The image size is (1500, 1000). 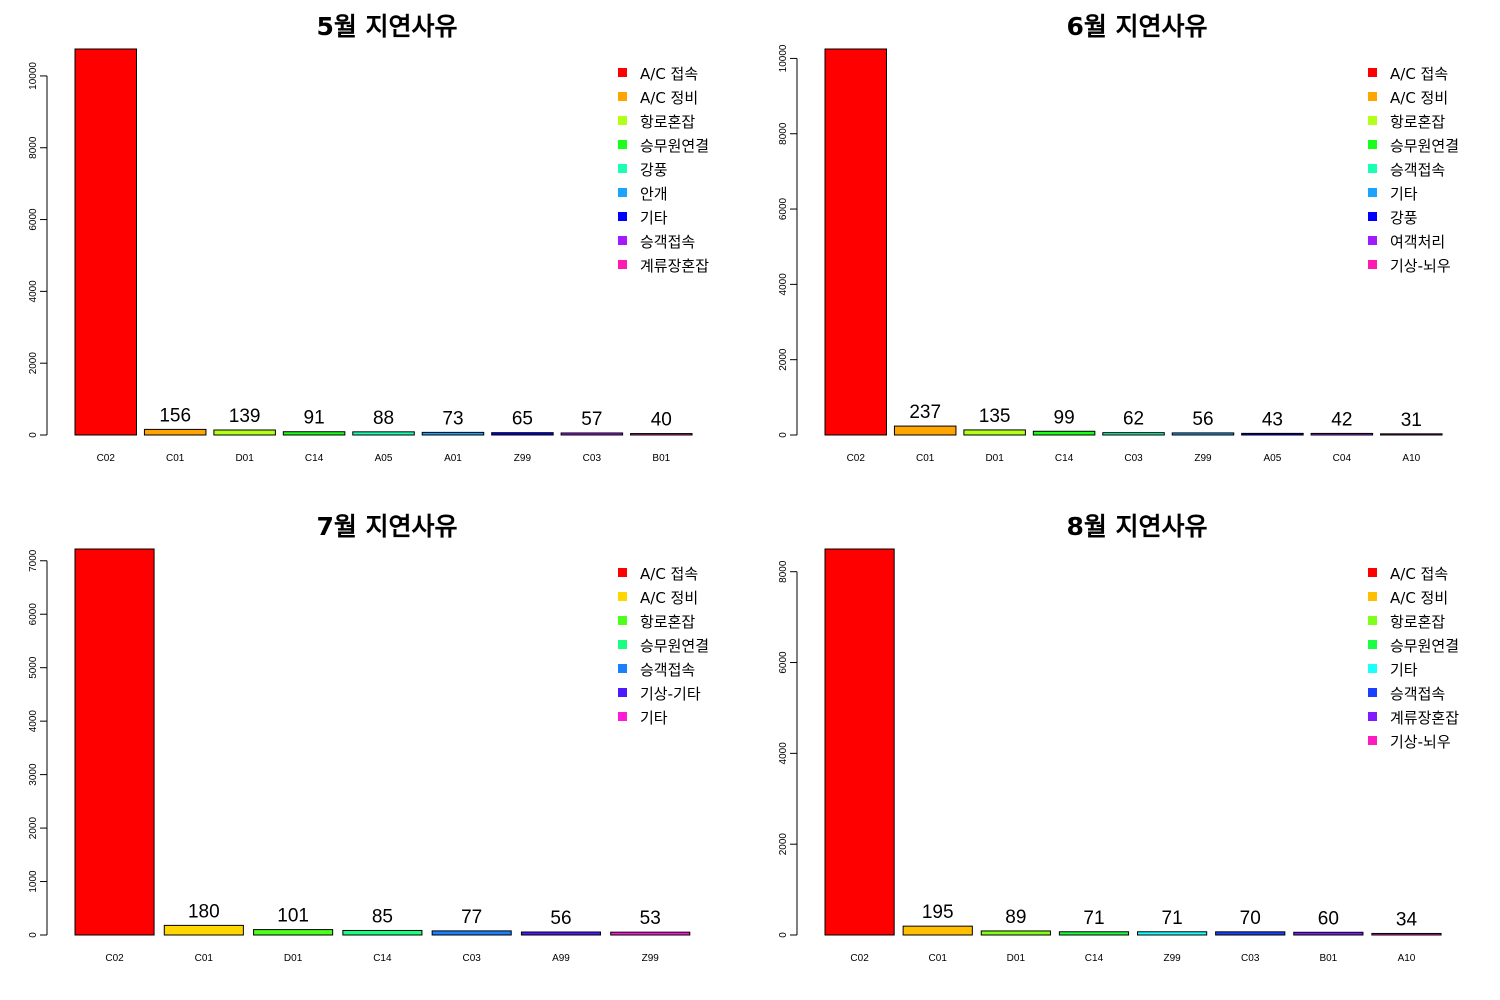 What do you see at coordinates (1417, 242) in the screenshot?
I see `legend-label: 여객처리` at bounding box center [1417, 242].